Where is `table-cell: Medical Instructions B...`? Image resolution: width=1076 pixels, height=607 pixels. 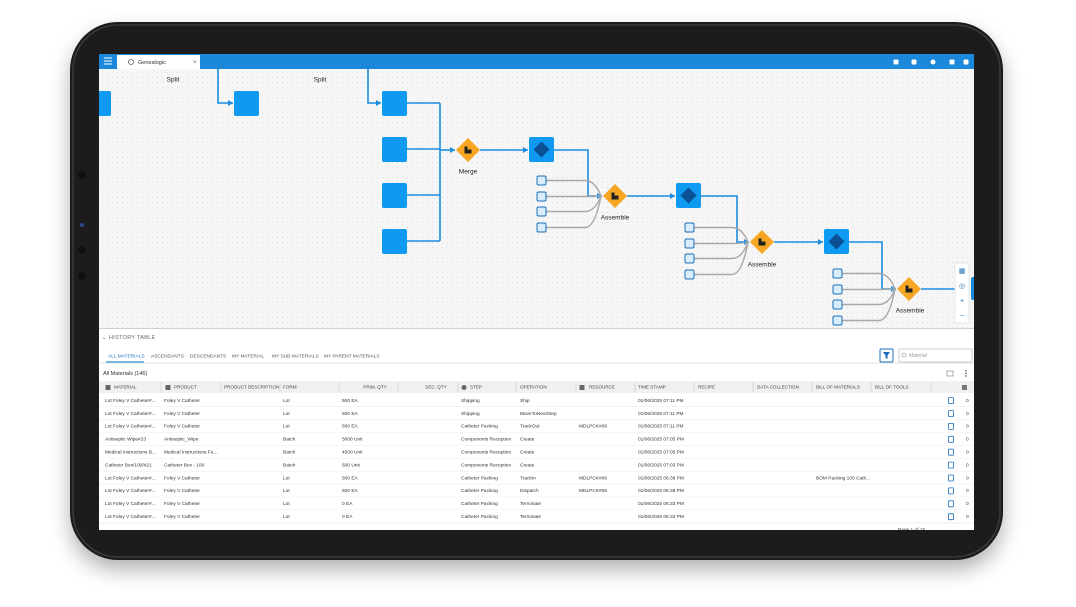 table-cell: Medical Instructions B... is located at coordinates (130, 452).